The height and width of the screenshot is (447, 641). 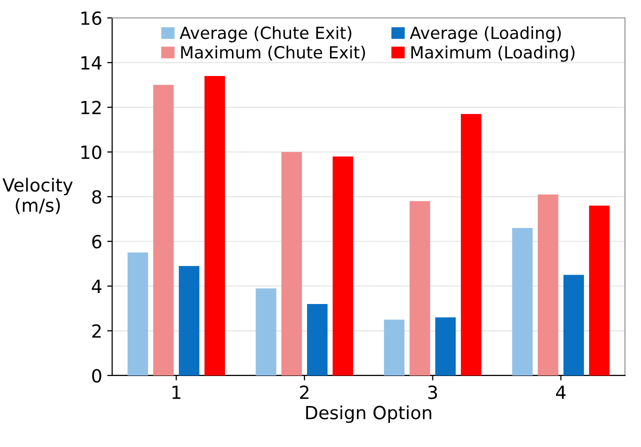 What do you see at coordinates (91, 107) in the screenshot?
I see `y-tick-label: 12` at bounding box center [91, 107].